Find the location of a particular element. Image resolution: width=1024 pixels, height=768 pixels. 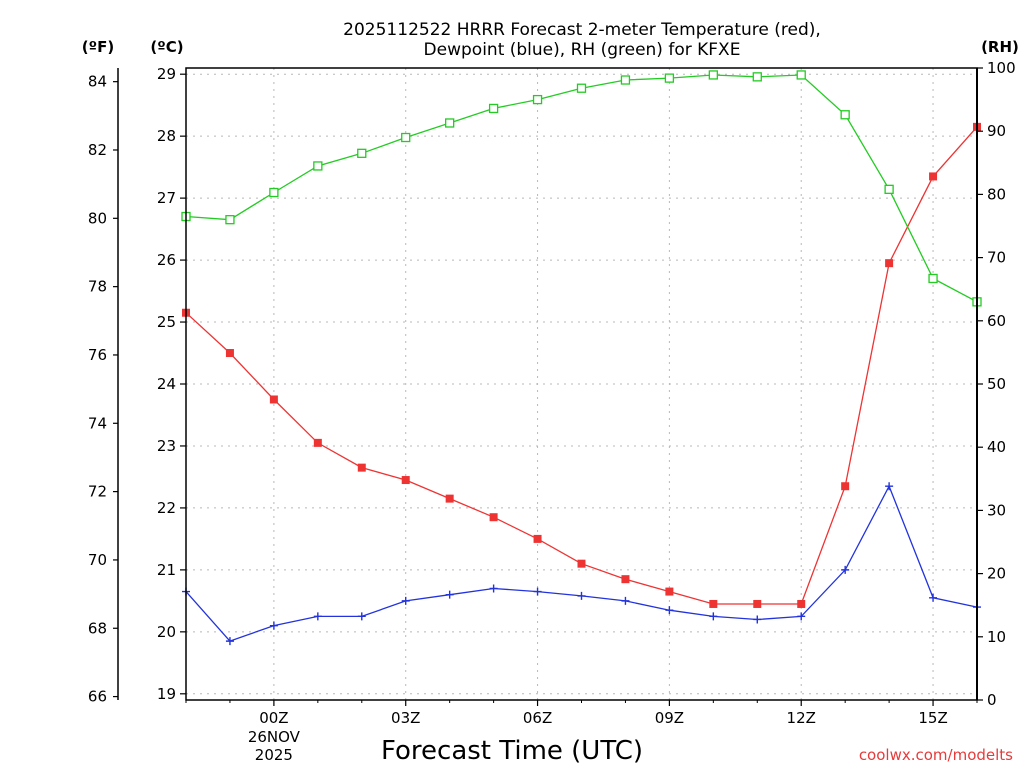

time-tick-label: 00Z is located at coordinates (273, 718).